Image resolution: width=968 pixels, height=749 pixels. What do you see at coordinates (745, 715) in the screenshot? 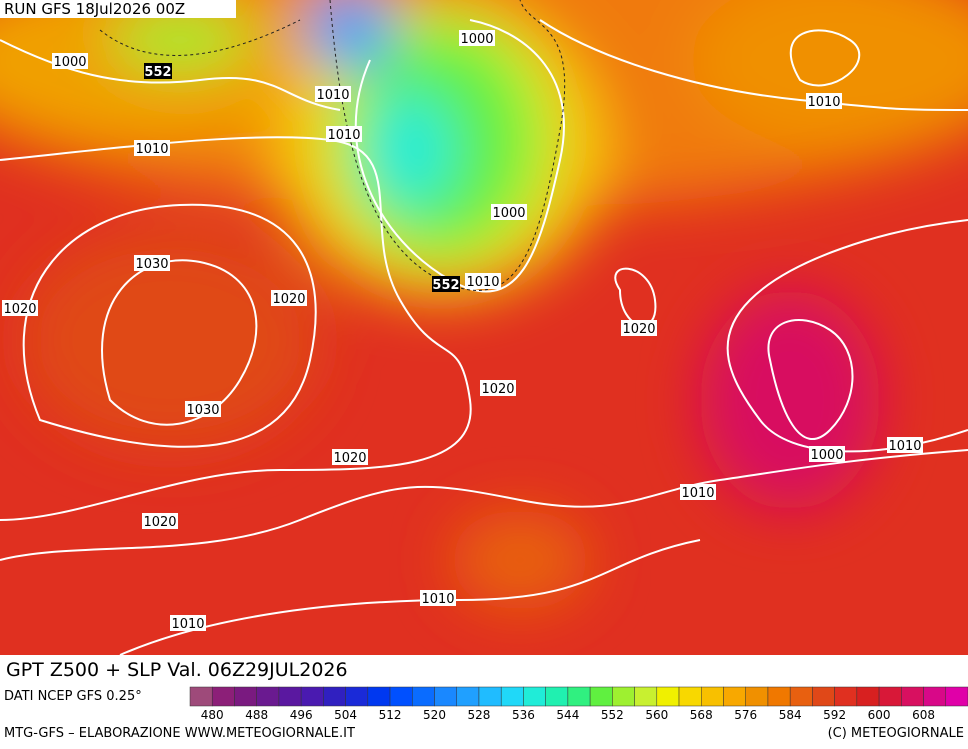
I see `legend-tick-label: 576` at bounding box center [745, 715].